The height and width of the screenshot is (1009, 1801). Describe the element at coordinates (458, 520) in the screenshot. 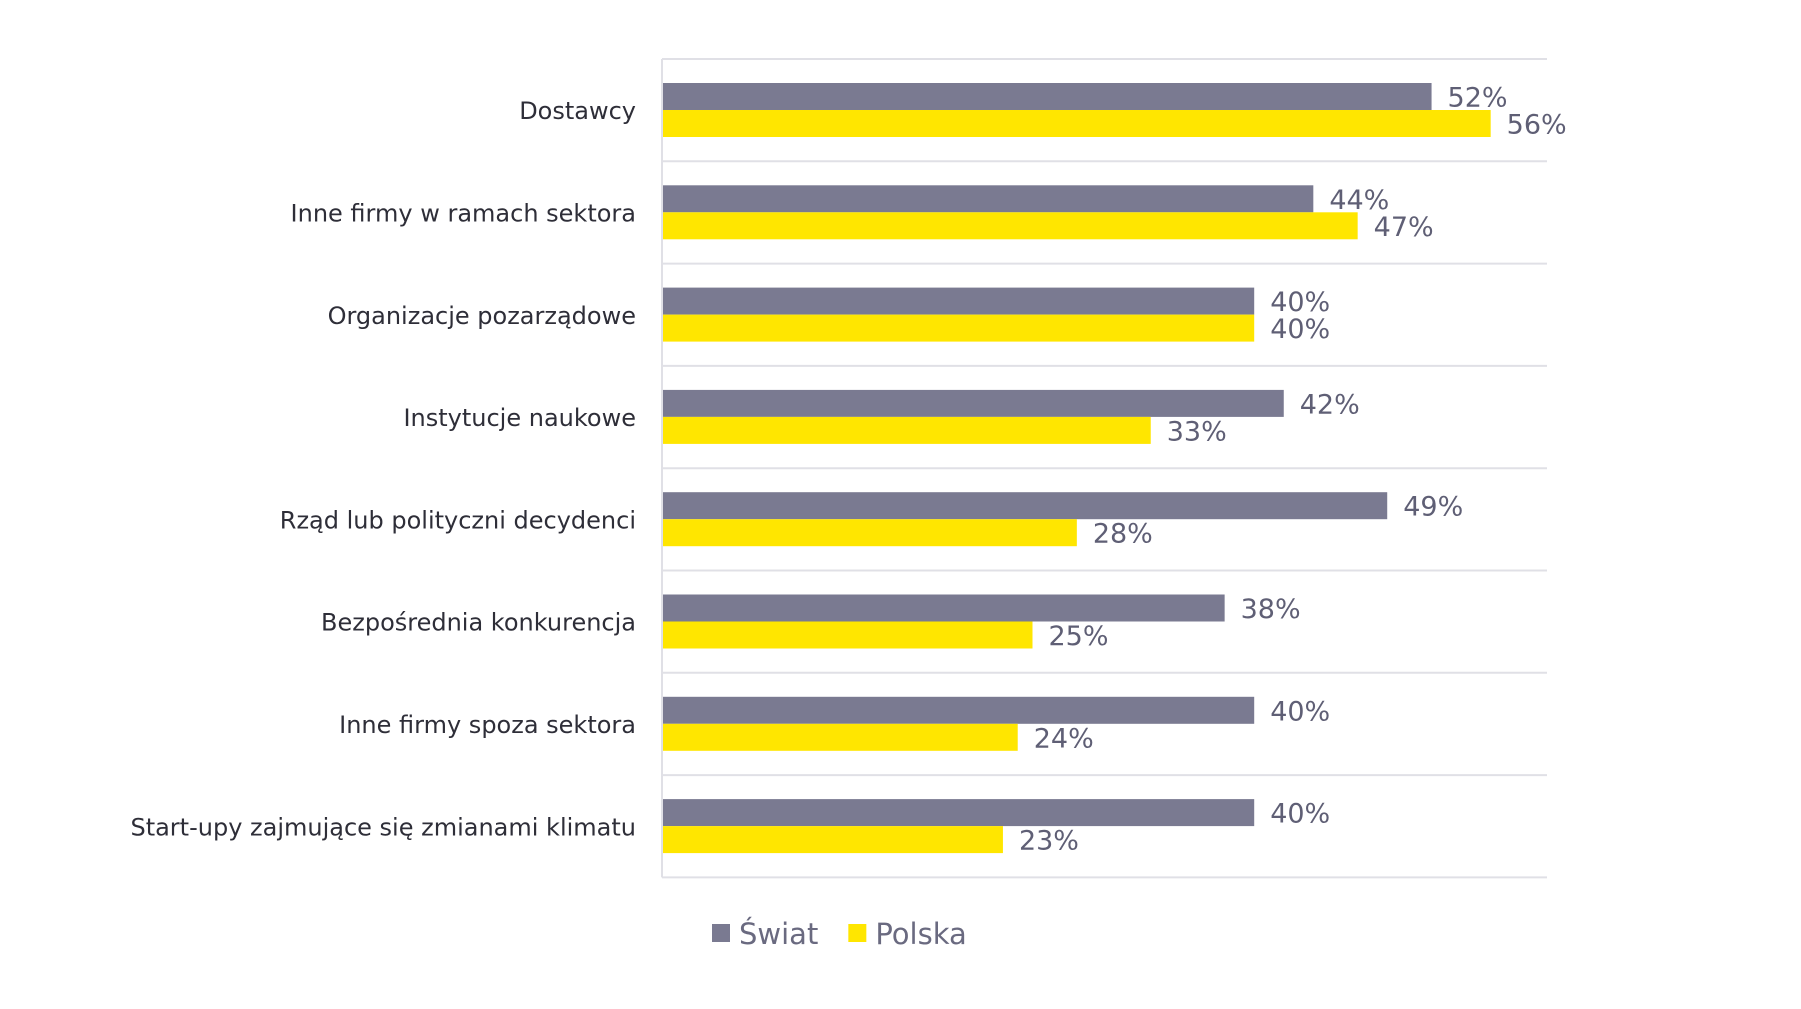

I see `category-label: Rząd lub polityczni decydenci` at that location.